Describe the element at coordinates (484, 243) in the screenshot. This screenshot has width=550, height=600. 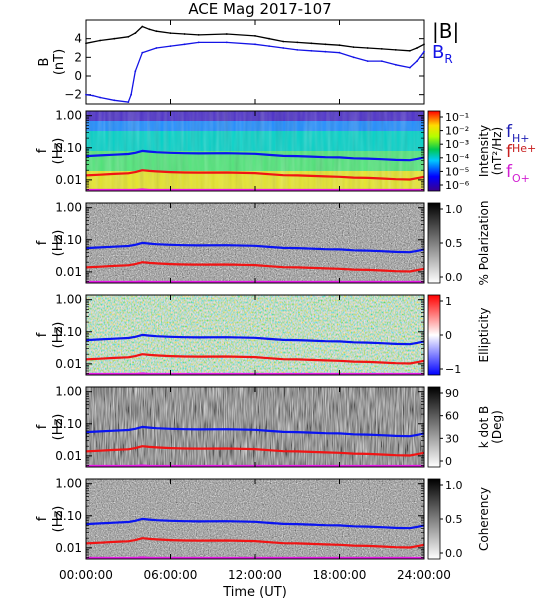
I see `pol-cbar-title: % Polarization` at that location.